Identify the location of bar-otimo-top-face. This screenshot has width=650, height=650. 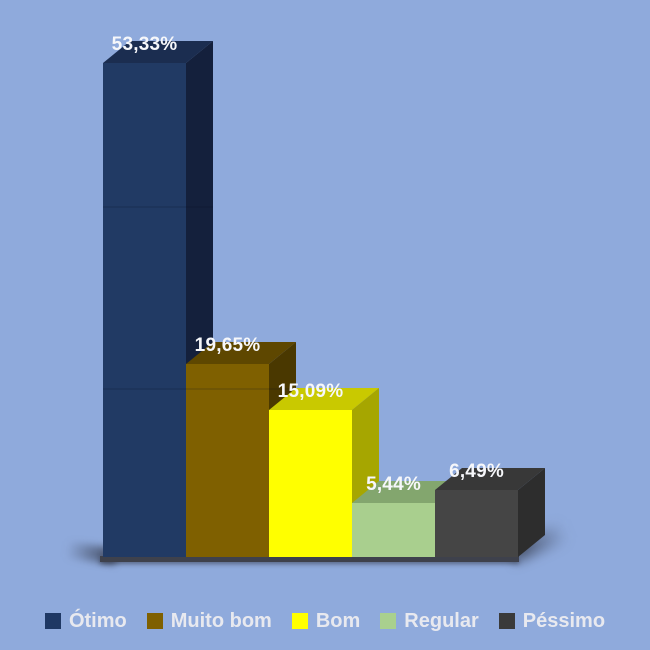
(158, 52).